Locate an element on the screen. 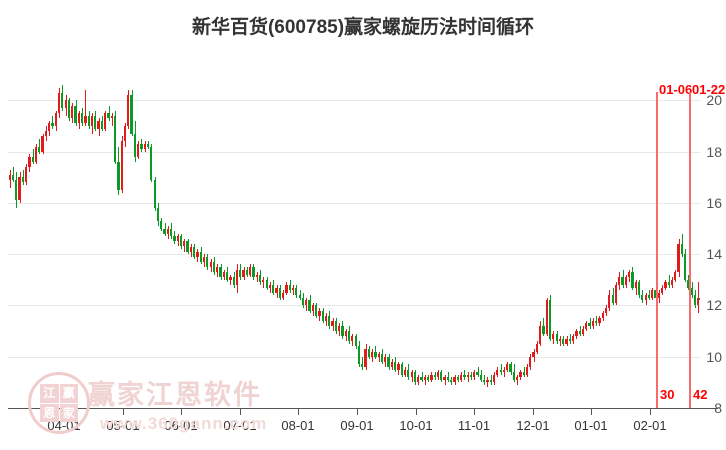 This screenshot has height=450, width=726. watermark-url: www.360gann.com is located at coordinates (184, 423).